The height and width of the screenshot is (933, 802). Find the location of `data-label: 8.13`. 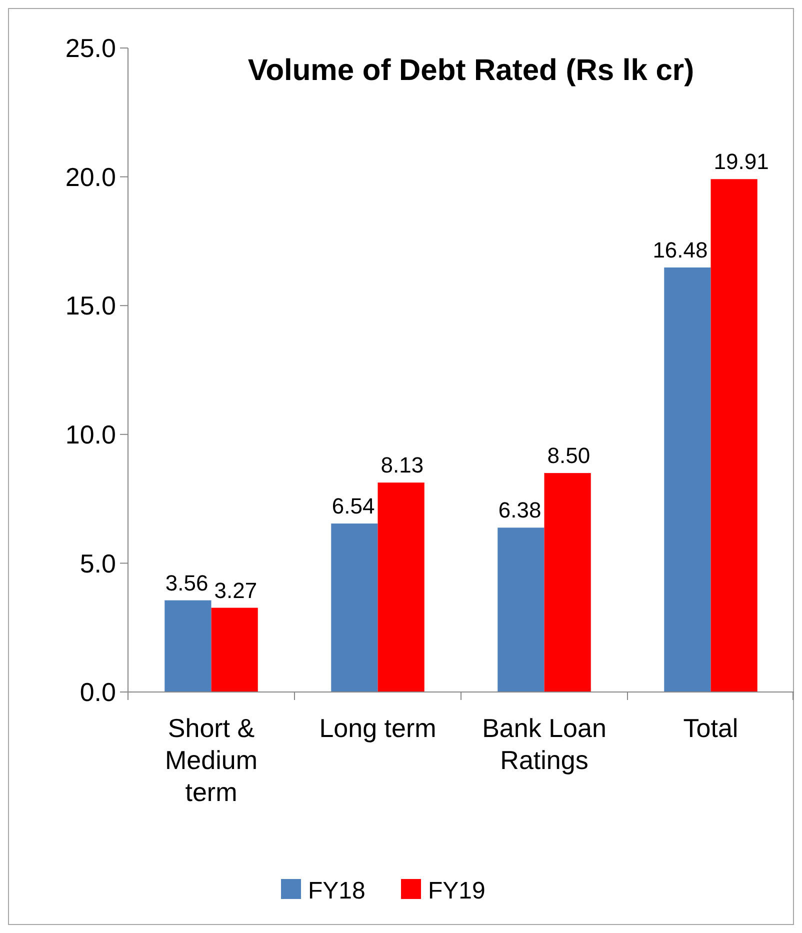

data-label: 8.13 is located at coordinates (402, 465).